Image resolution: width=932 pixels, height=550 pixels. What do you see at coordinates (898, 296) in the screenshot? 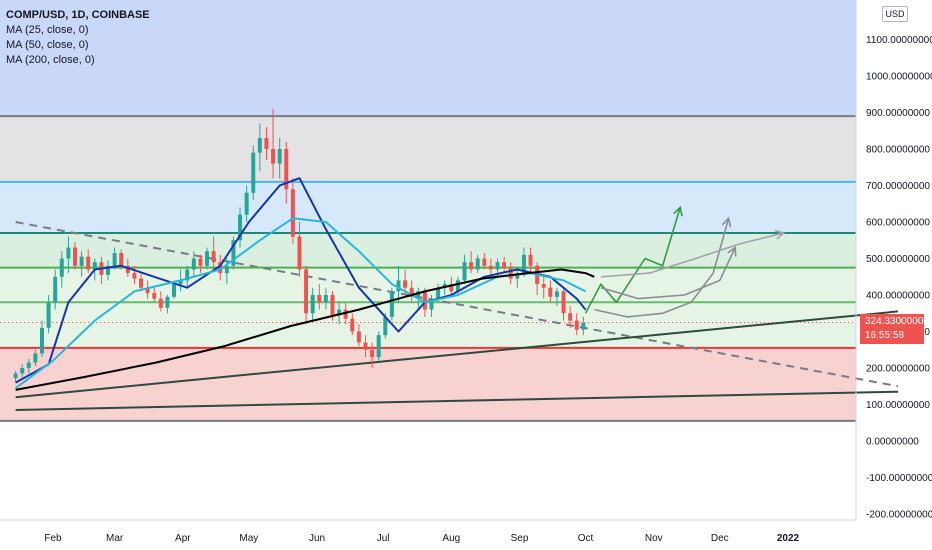
I see `price-tick-label: 400.00000000` at bounding box center [898, 296].